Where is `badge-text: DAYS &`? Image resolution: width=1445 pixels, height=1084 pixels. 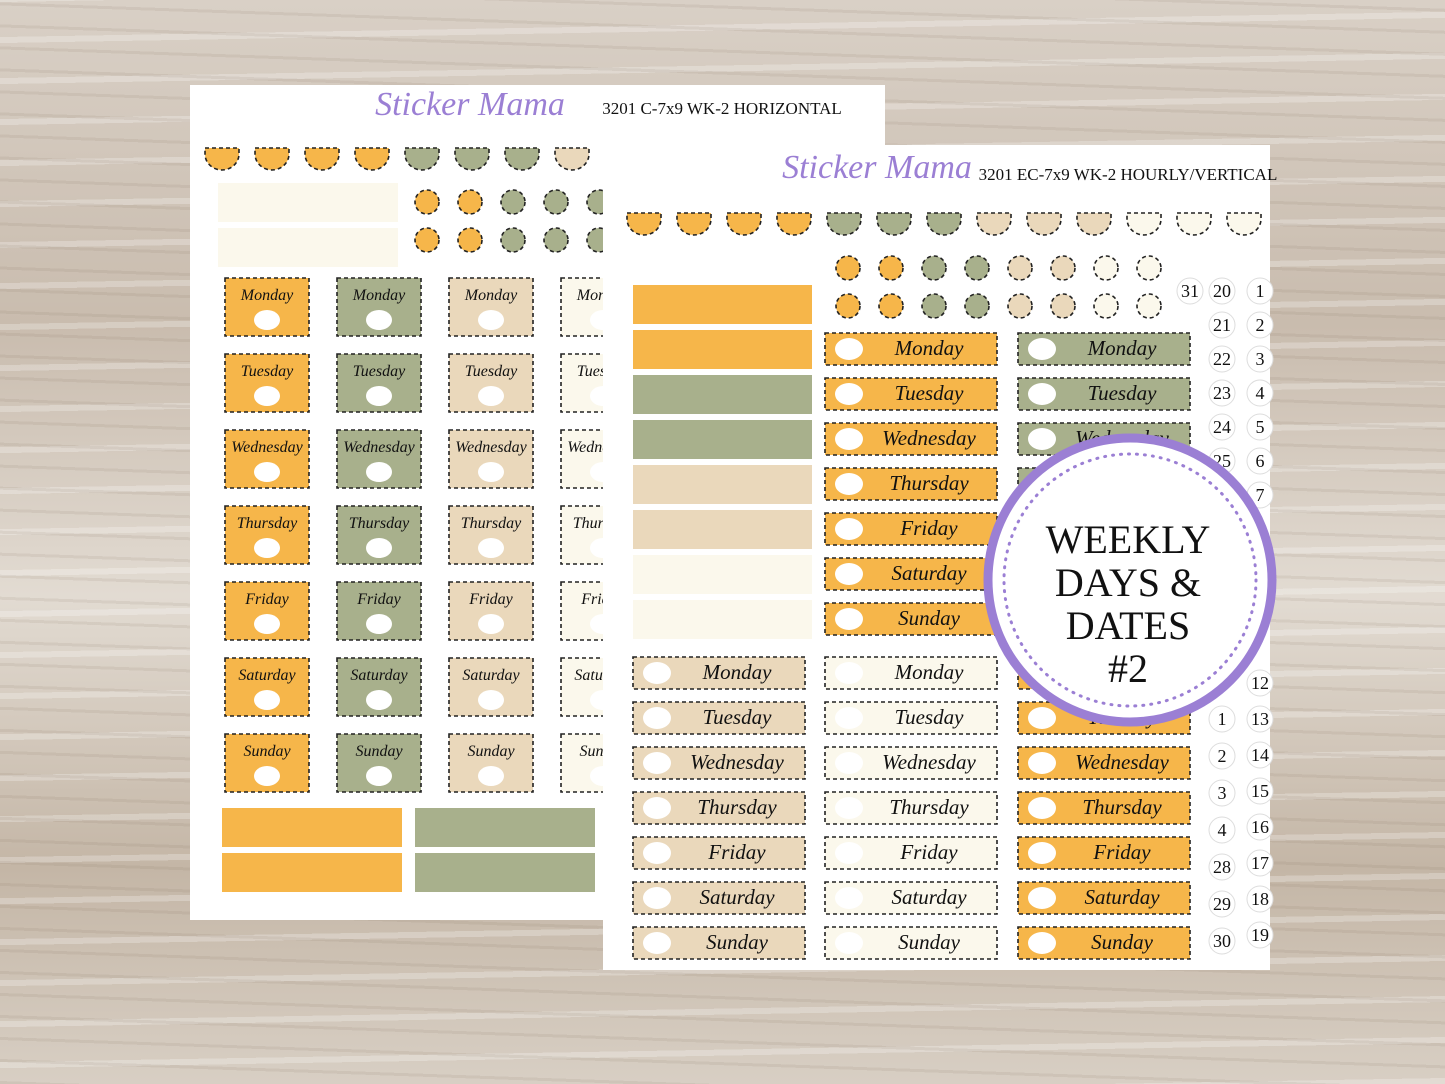
badge-text: DAYS & is located at coordinates (1128, 582).